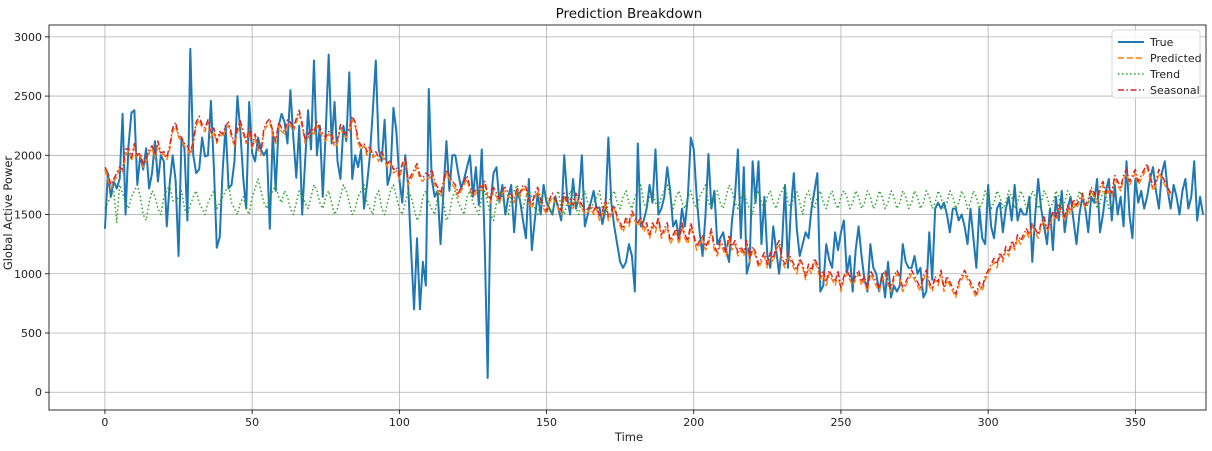 This screenshot has width=1212, height=451. Describe the element at coordinates (1164, 74) in the screenshot. I see `legend-label-trend: Trend` at that location.